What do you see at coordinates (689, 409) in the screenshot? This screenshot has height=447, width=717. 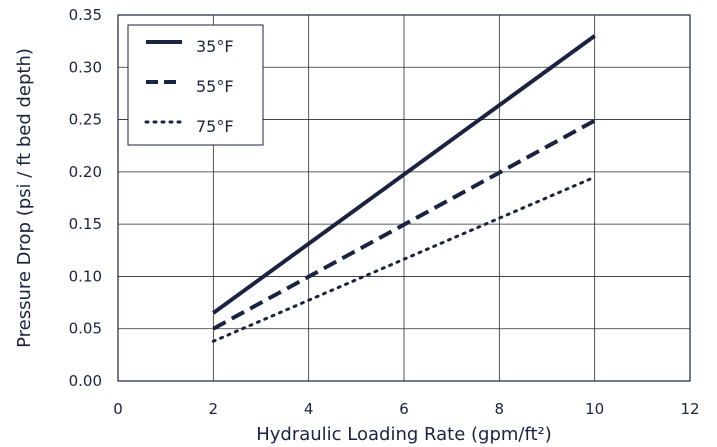 I see `x-tick-label: 12` at bounding box center [689, 409].